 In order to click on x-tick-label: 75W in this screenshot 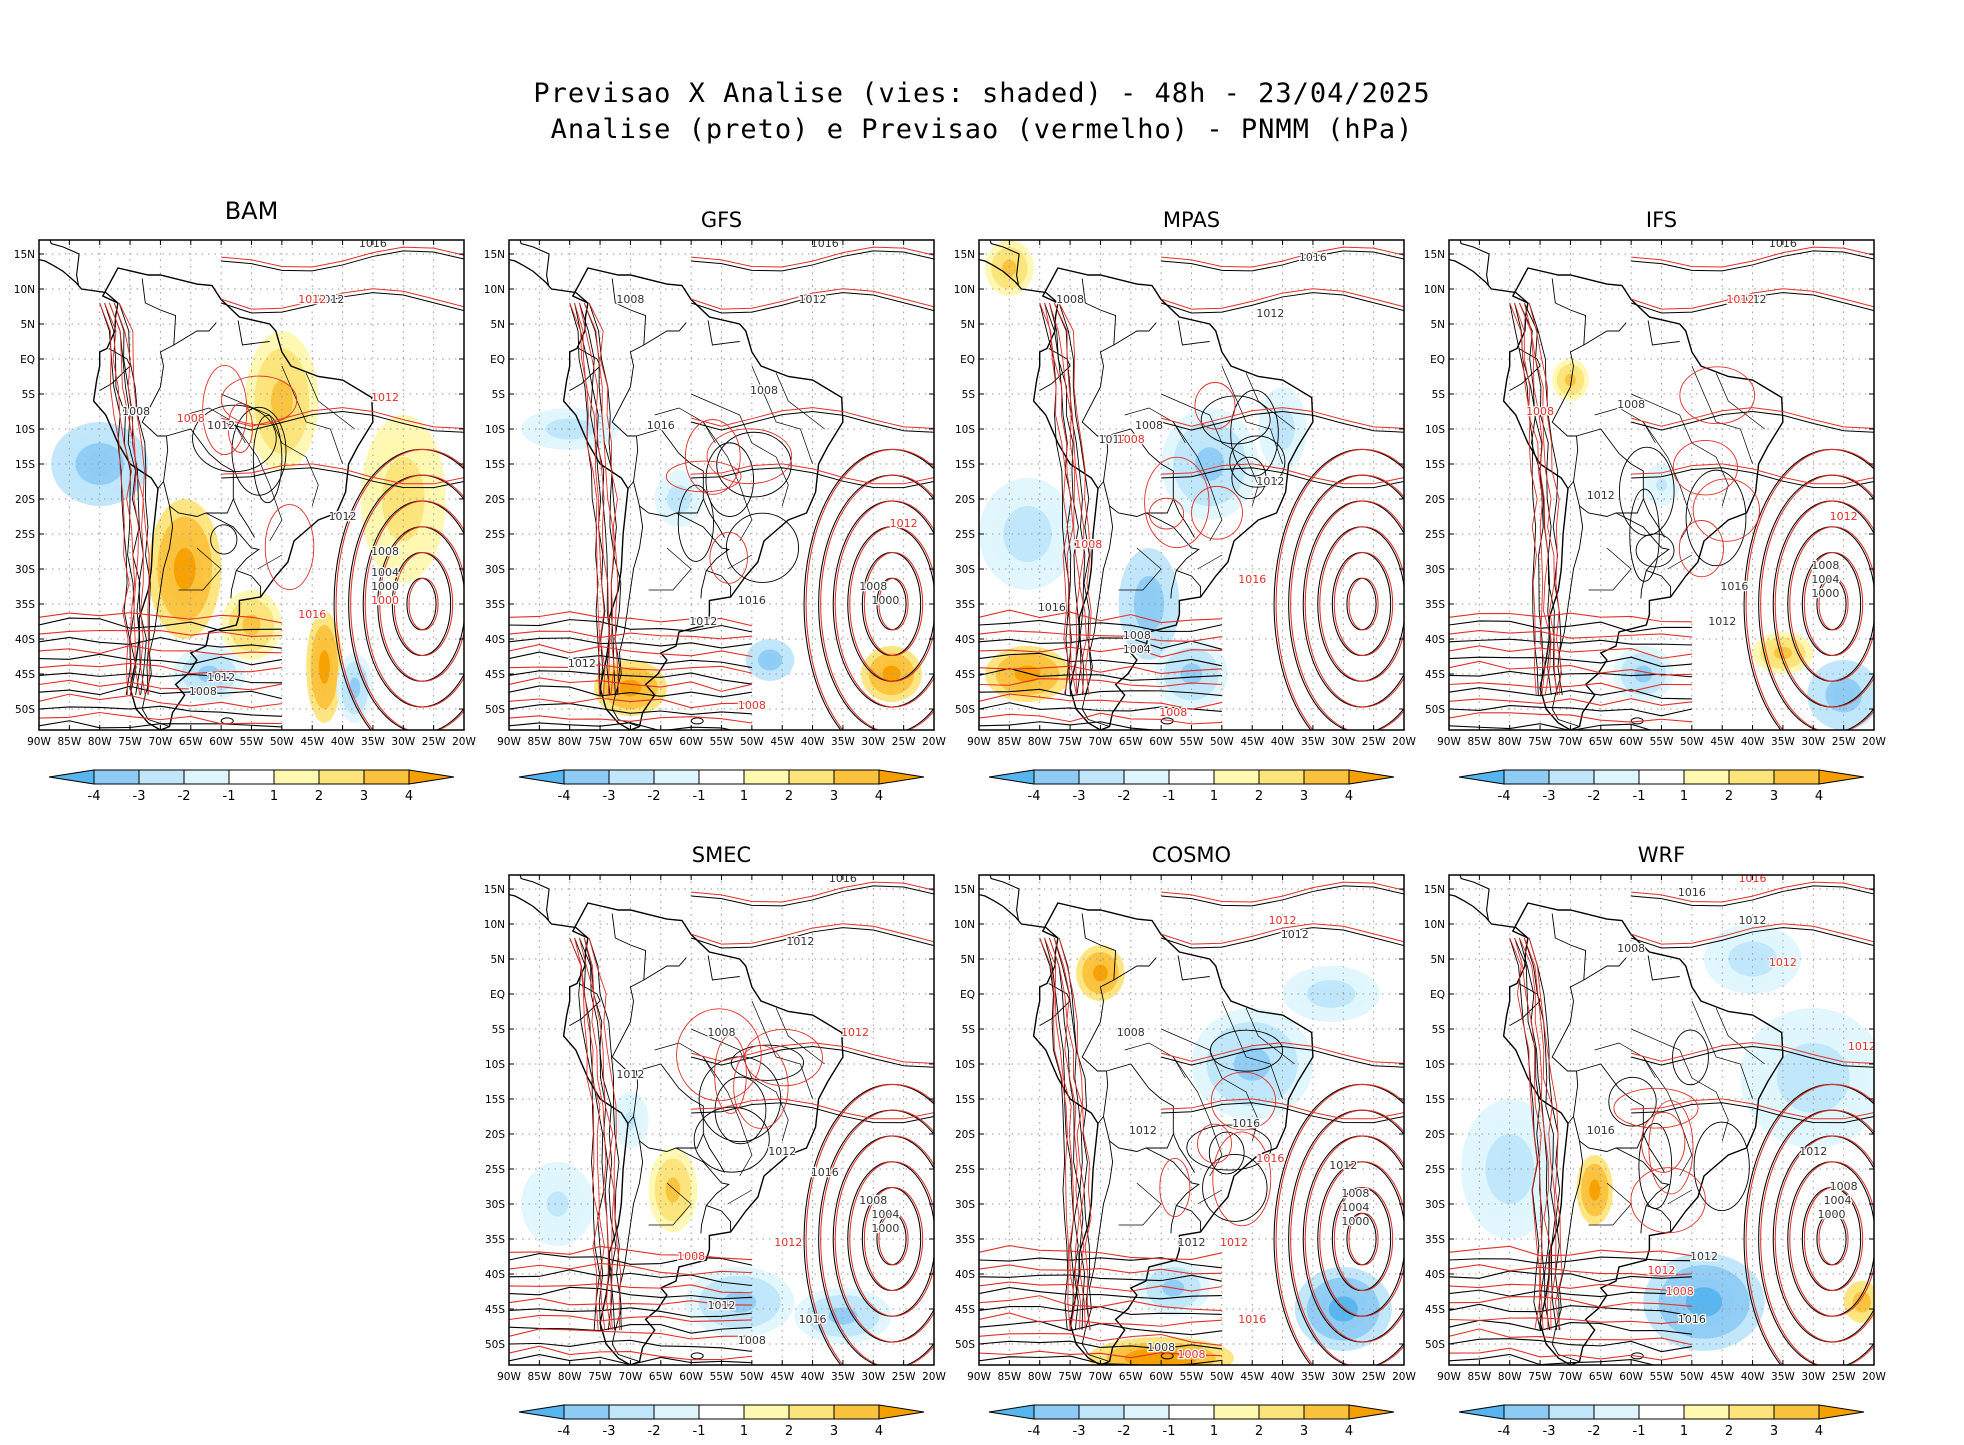, I will do `click(130, 742)`.